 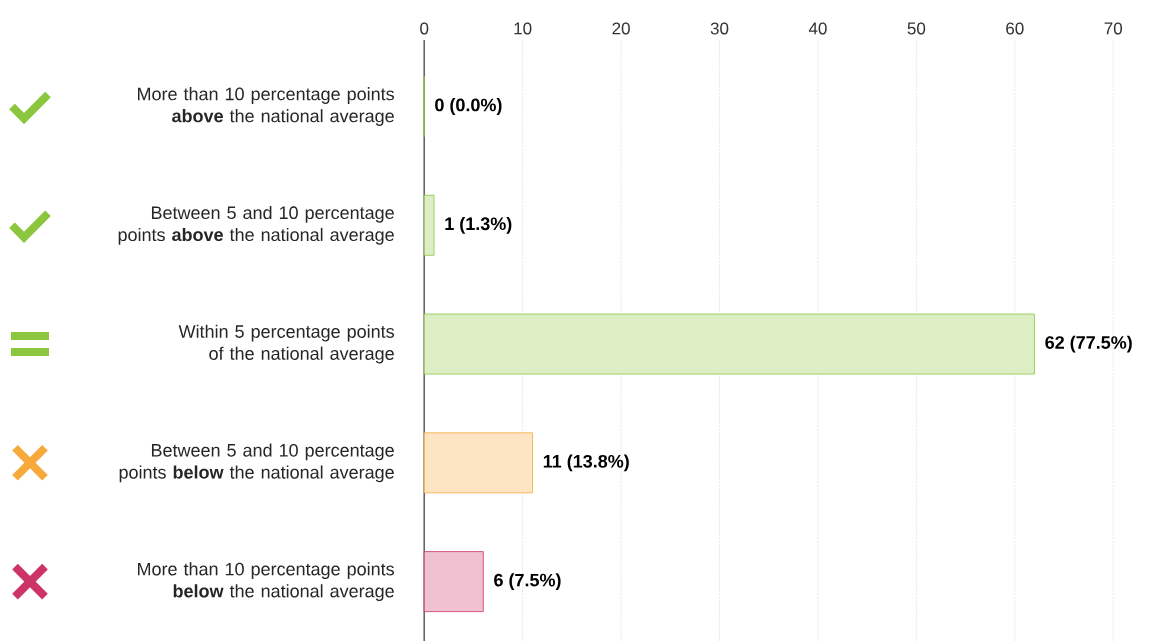 What do you see at coordinates (719, 28) in the screenshot?
I see `x-tick-label: 30` at bounding box center [719, 28].